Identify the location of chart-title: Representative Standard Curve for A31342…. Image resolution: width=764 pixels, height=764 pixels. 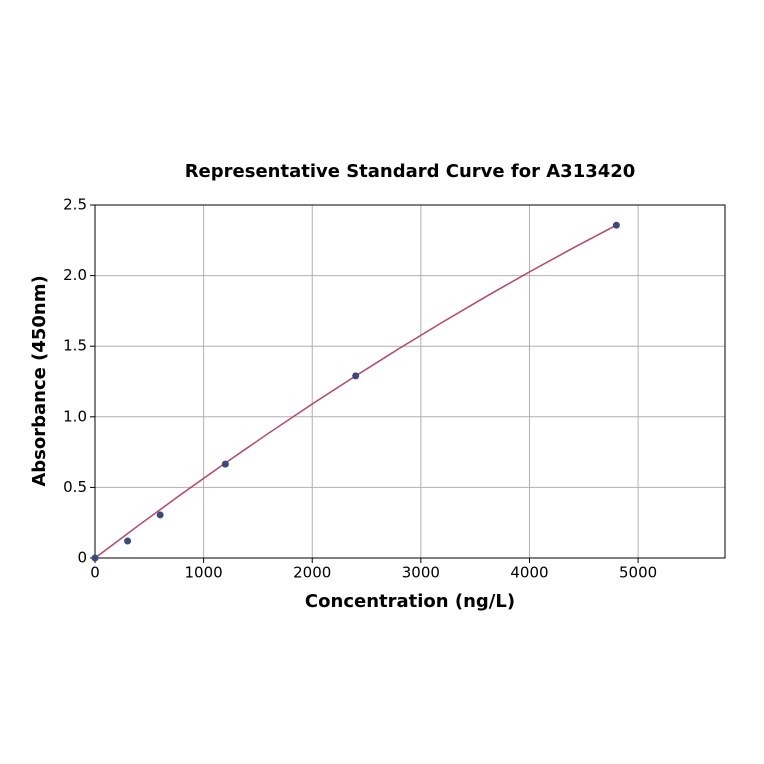
(410, 171).